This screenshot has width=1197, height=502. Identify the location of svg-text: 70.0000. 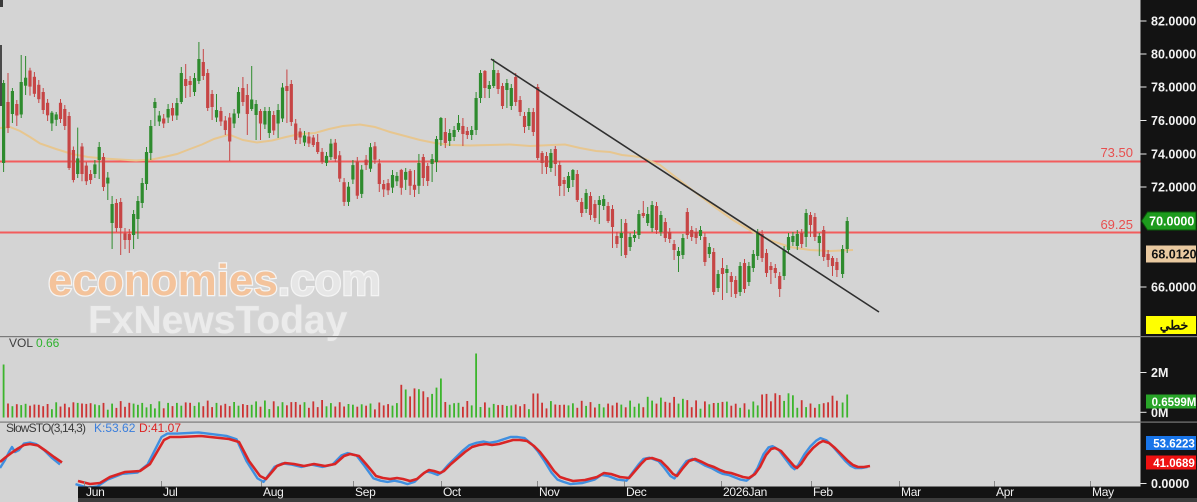
(1171, 222).